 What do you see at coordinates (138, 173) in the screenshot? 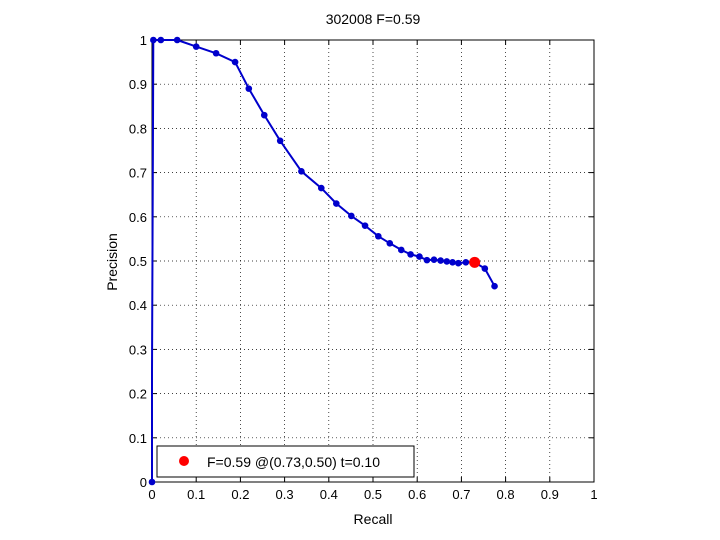
I see `y-tick-label: 0.7` at bounding box center [138, 173].